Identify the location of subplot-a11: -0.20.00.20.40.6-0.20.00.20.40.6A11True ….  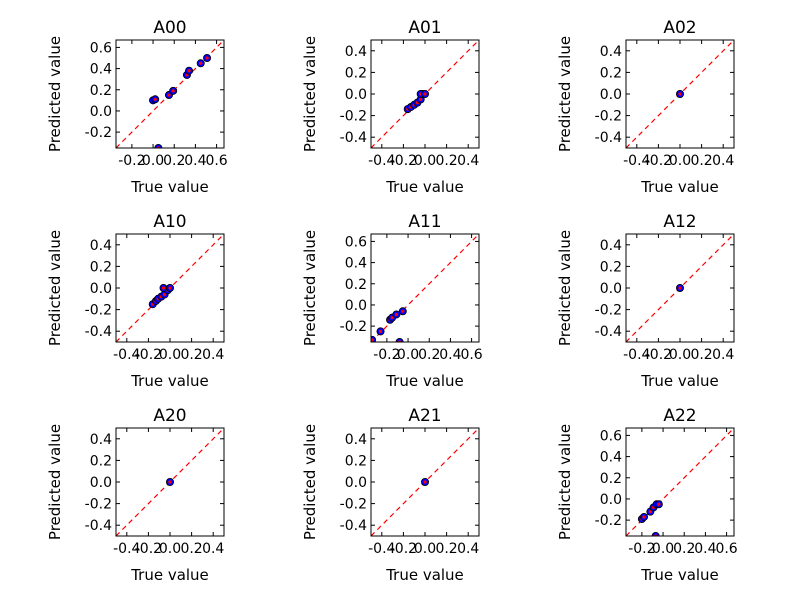
(392, 301).